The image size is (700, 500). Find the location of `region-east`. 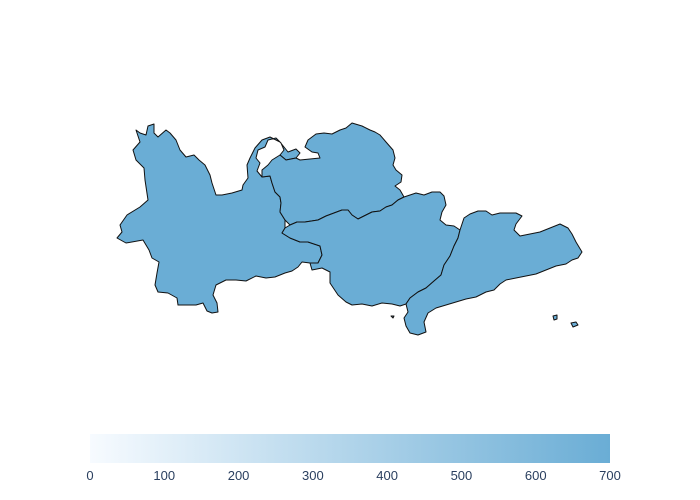

region-east is located at coordinates (493, 273).